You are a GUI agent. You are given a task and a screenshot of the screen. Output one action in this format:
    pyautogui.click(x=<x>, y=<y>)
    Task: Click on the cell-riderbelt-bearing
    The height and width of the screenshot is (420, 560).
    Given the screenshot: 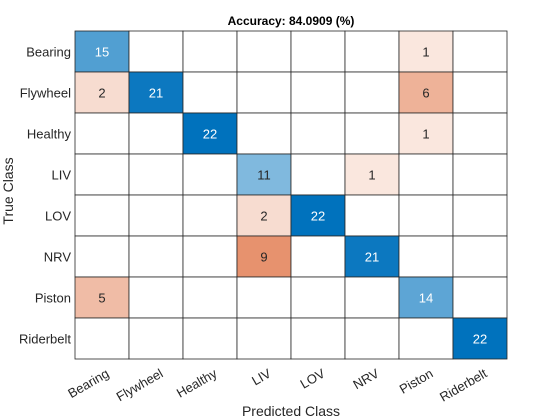 What is the action you would take?
    pyautogui.click(x=102, y=338)
    